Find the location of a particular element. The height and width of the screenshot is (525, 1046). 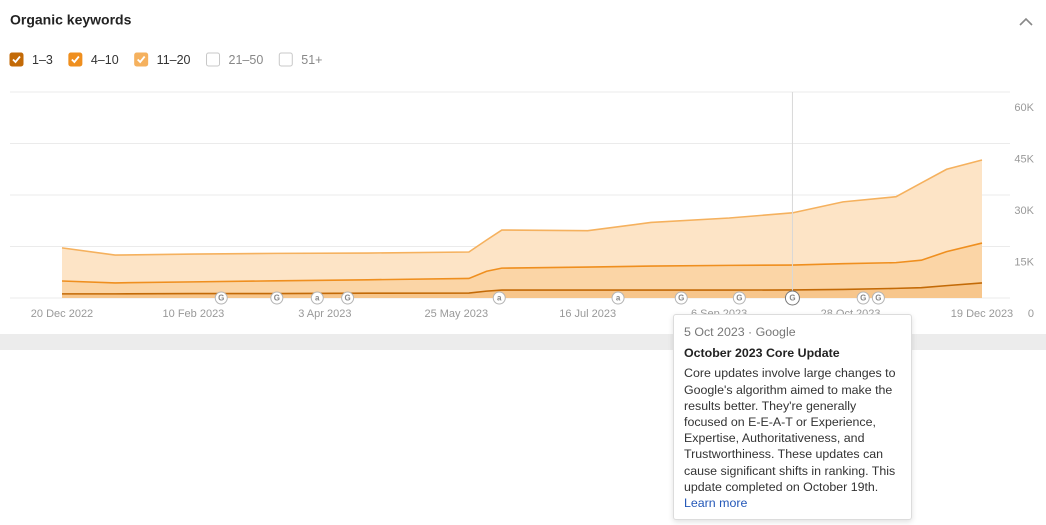

legend-label: 11–20 is located at coordinates (174, 60).